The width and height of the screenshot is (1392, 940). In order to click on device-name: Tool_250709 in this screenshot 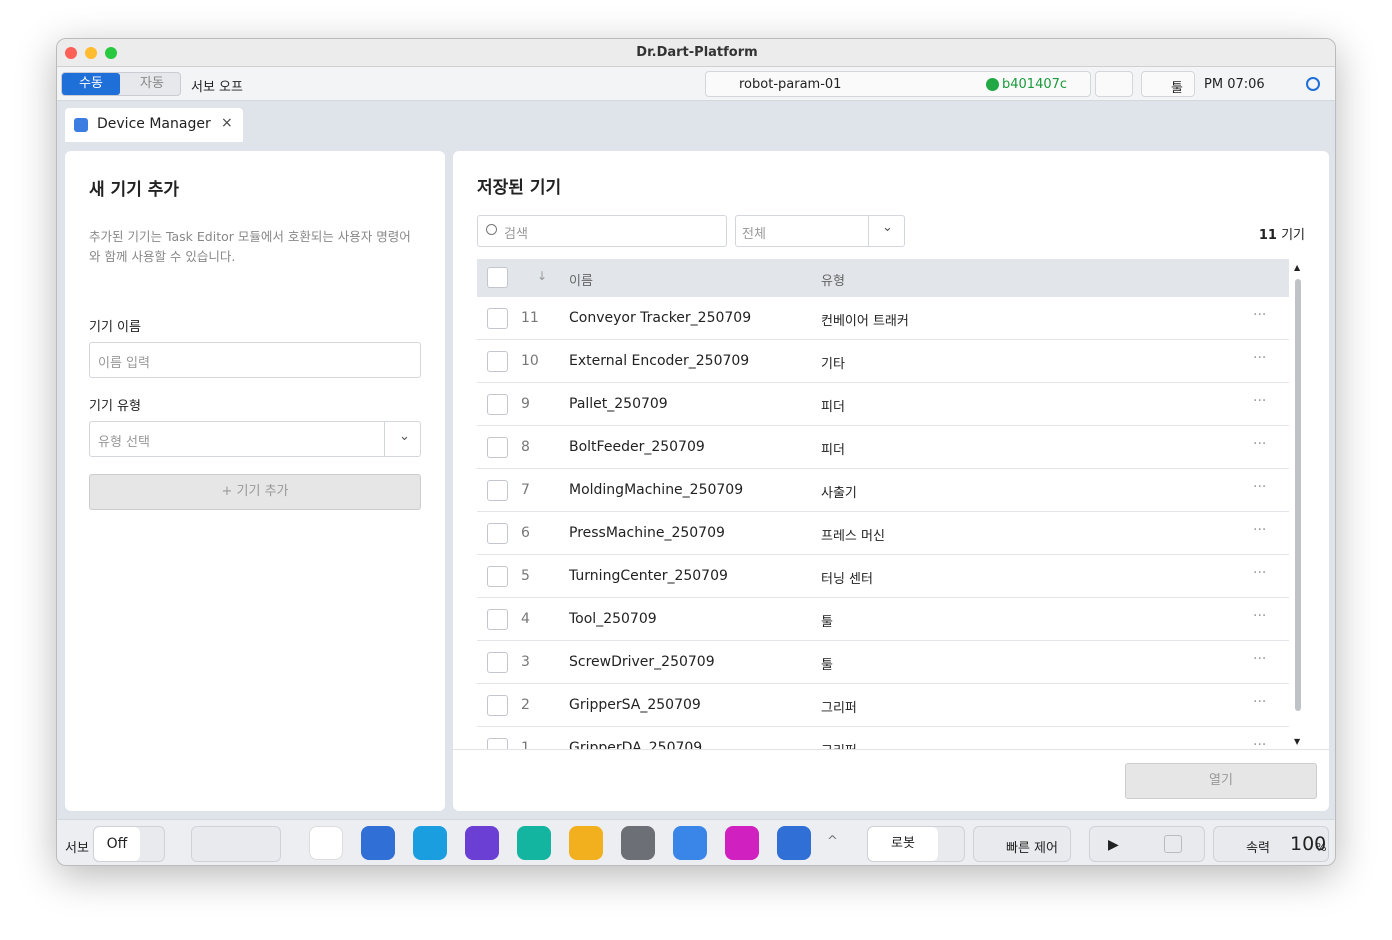, I will do `click(613, 619)`.